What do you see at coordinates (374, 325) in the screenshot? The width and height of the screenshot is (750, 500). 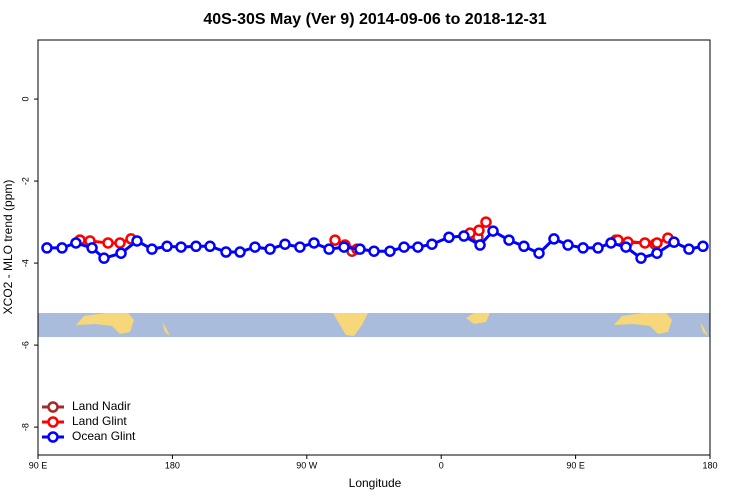 I see `map-strip` at bounding box center [374, 325].